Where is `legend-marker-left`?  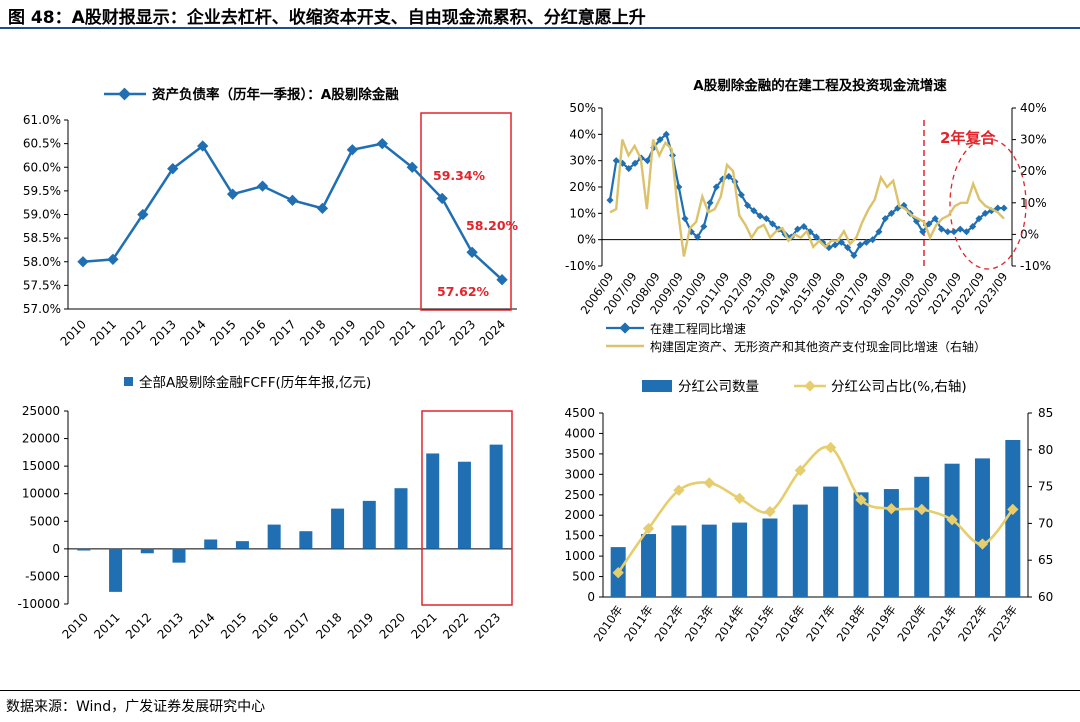 legend-marker-left is located at coordinates (625, 328).